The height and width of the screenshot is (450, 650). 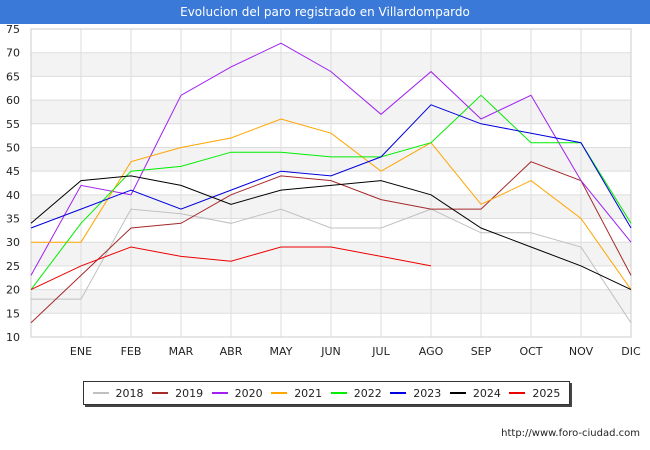 I want to click on x-tick-label: JUN, so click(x=330, y=351).